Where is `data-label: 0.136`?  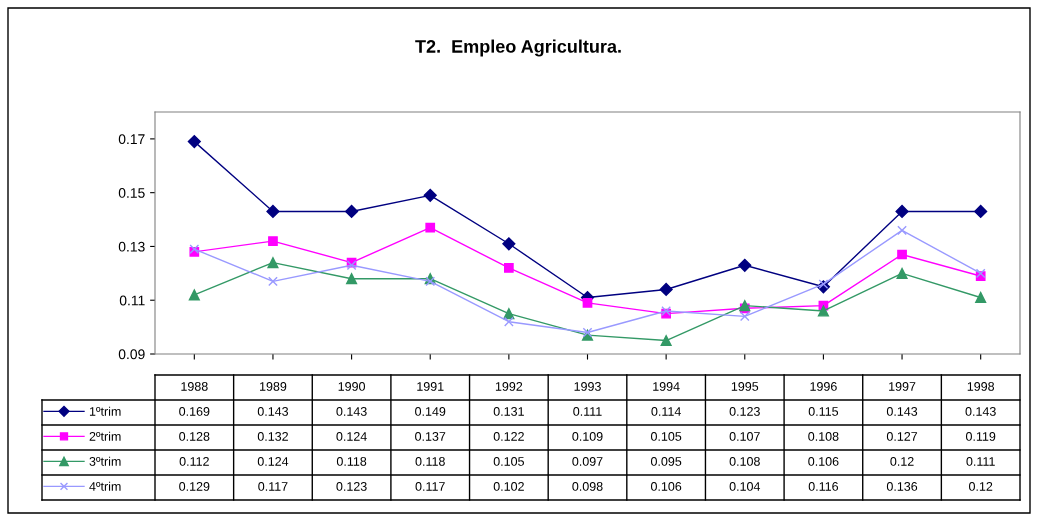
data-label: 0.136 is located at coordinates (902, 486).